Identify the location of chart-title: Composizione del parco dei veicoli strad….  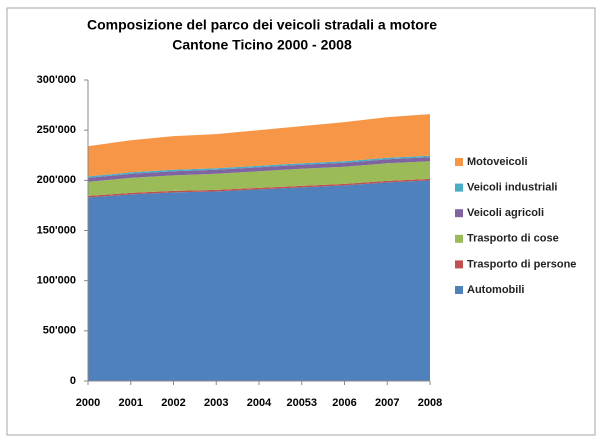
(262, 25).